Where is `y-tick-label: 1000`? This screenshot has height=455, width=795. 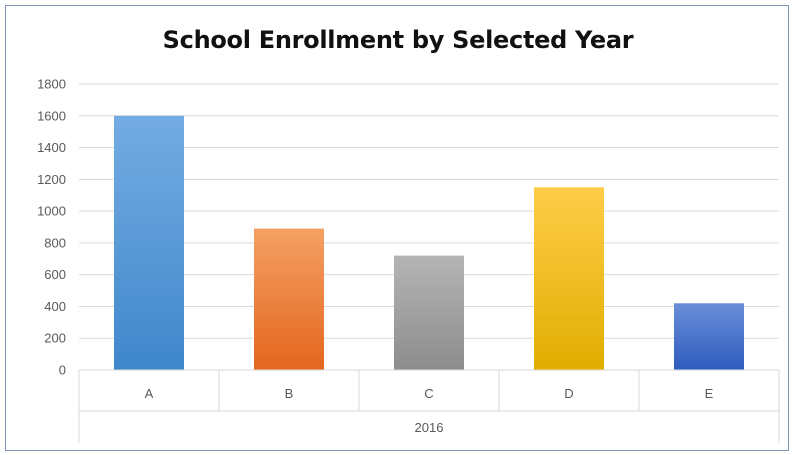 y-tick-label: 1000 is located at coordinates (51, 211).